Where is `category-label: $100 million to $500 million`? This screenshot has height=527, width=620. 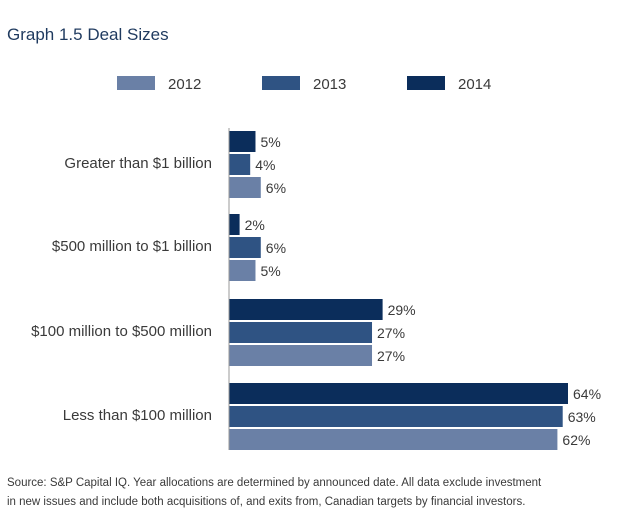 category-label: $100 million to $500 million is located at coordinates (121, 331).